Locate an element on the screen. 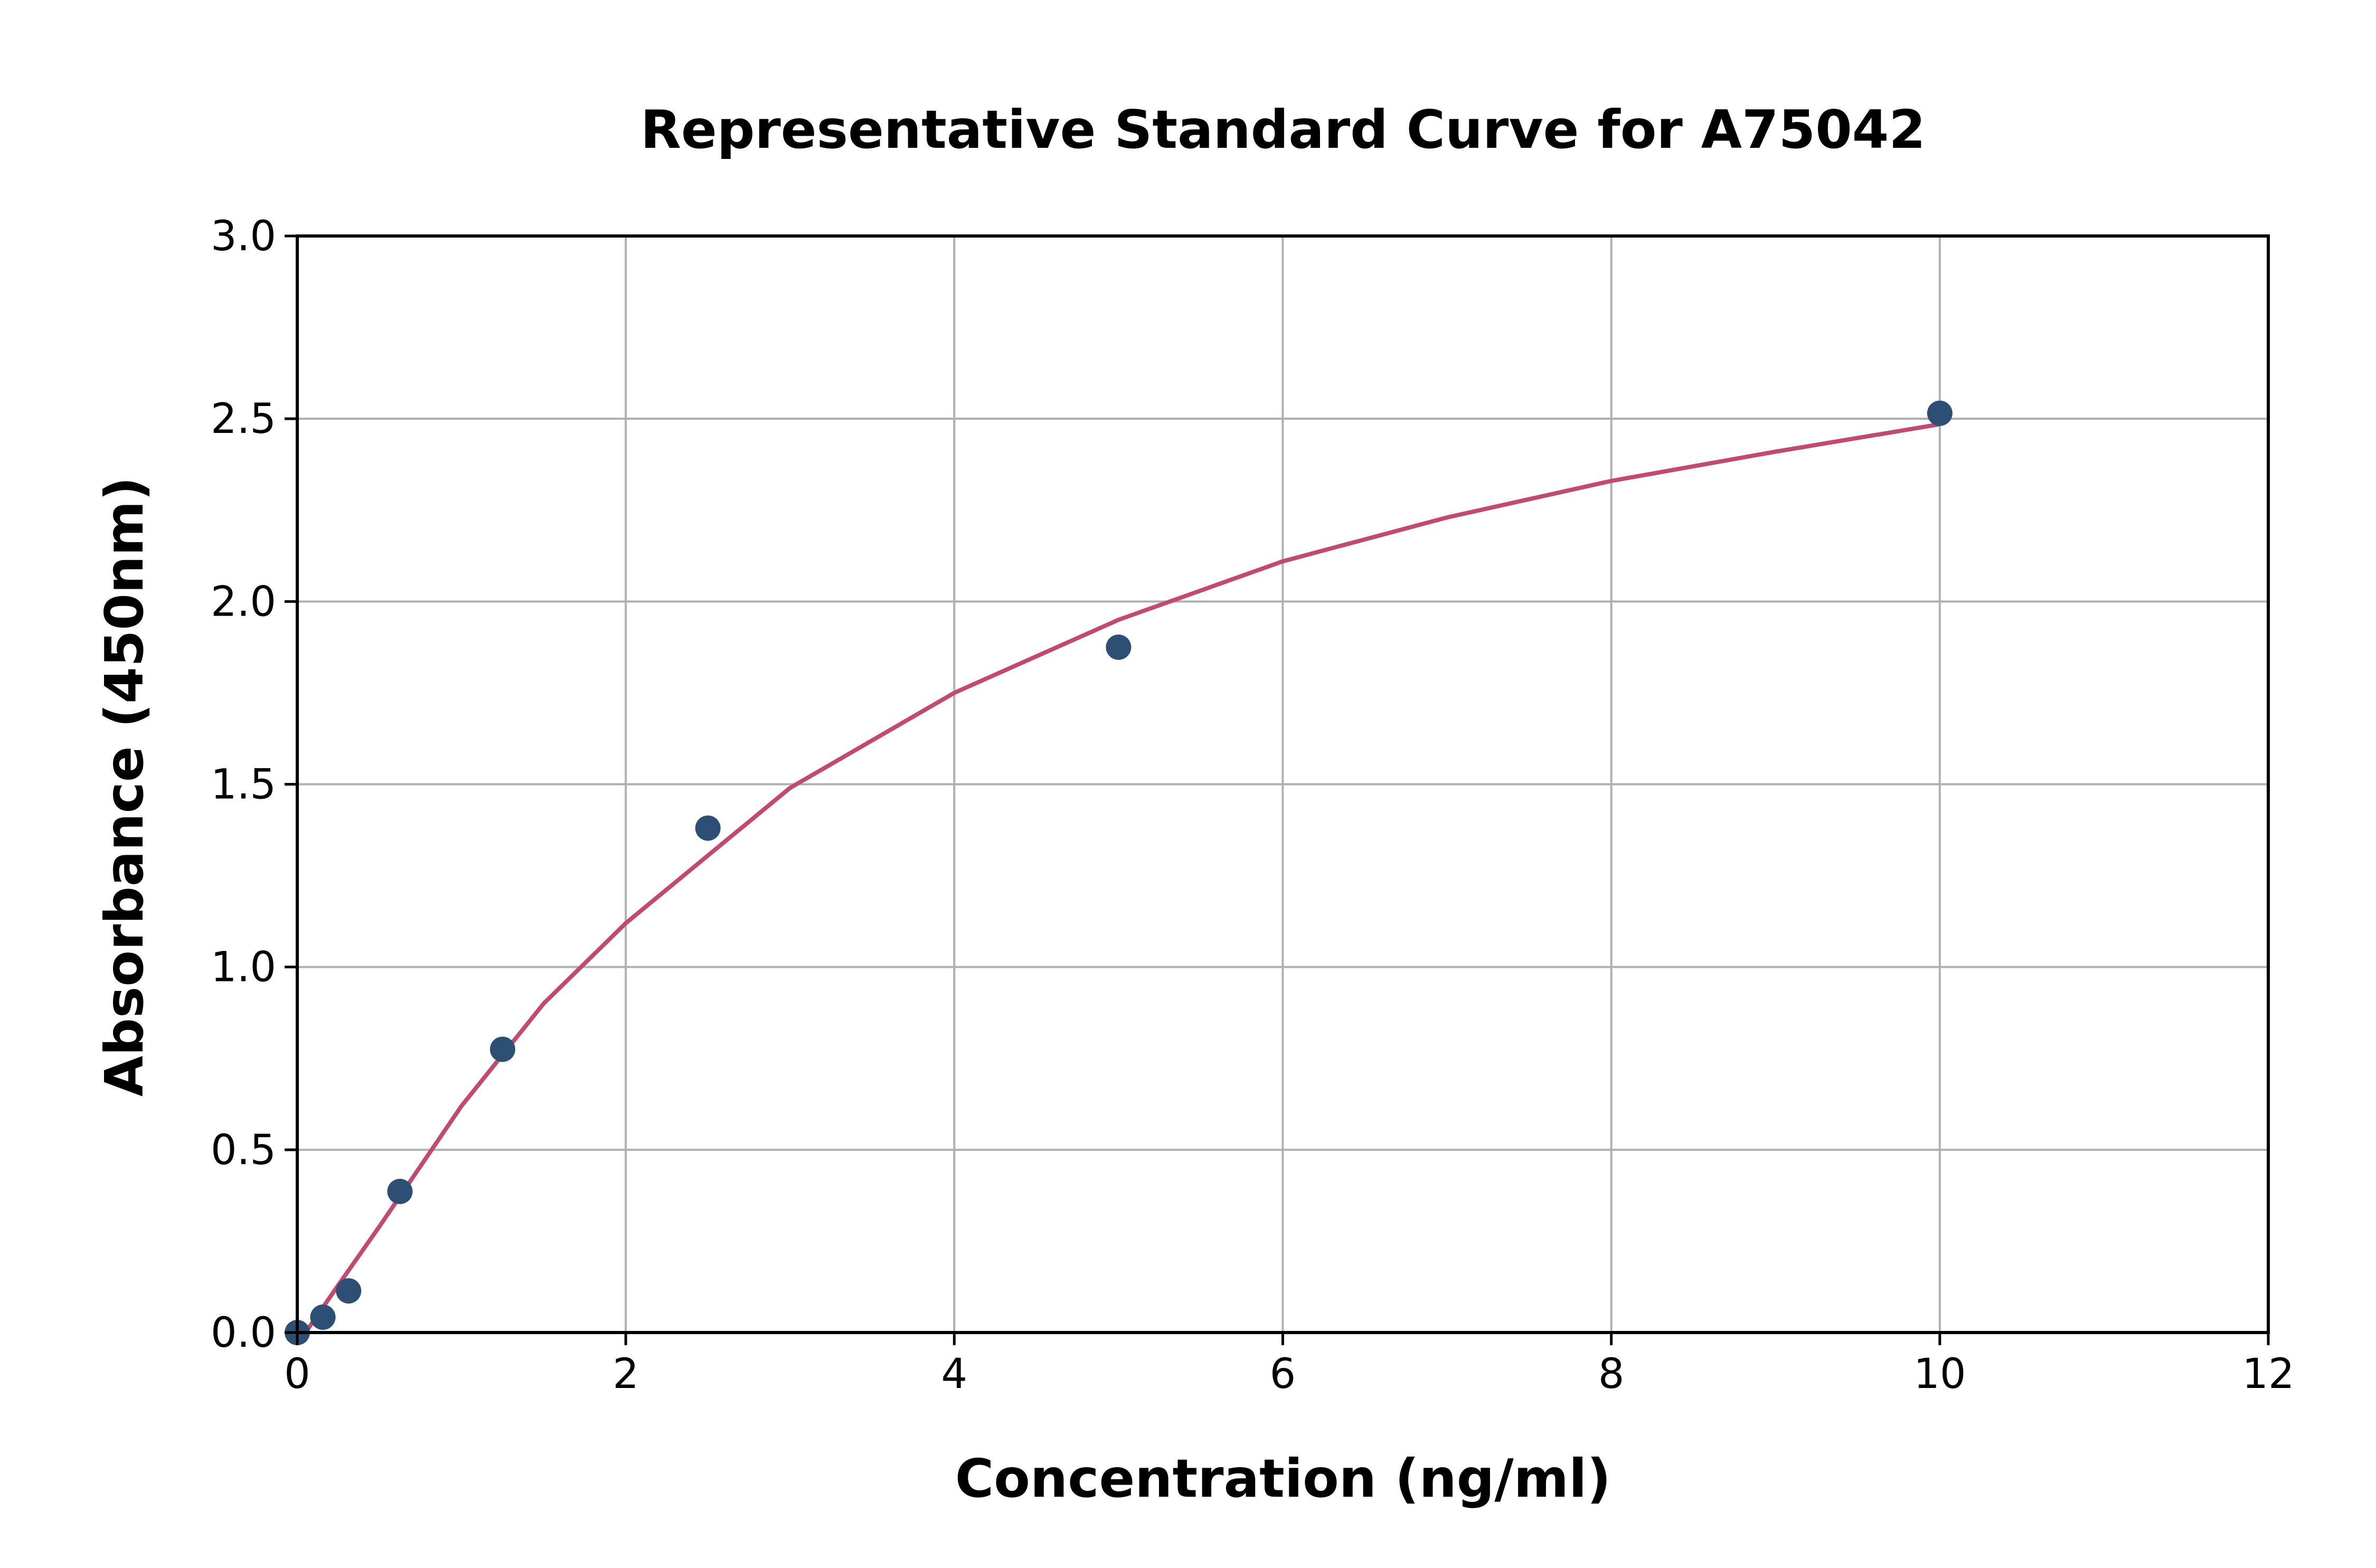  x-tick-label: 0 is located at coordinates (297, 1374).